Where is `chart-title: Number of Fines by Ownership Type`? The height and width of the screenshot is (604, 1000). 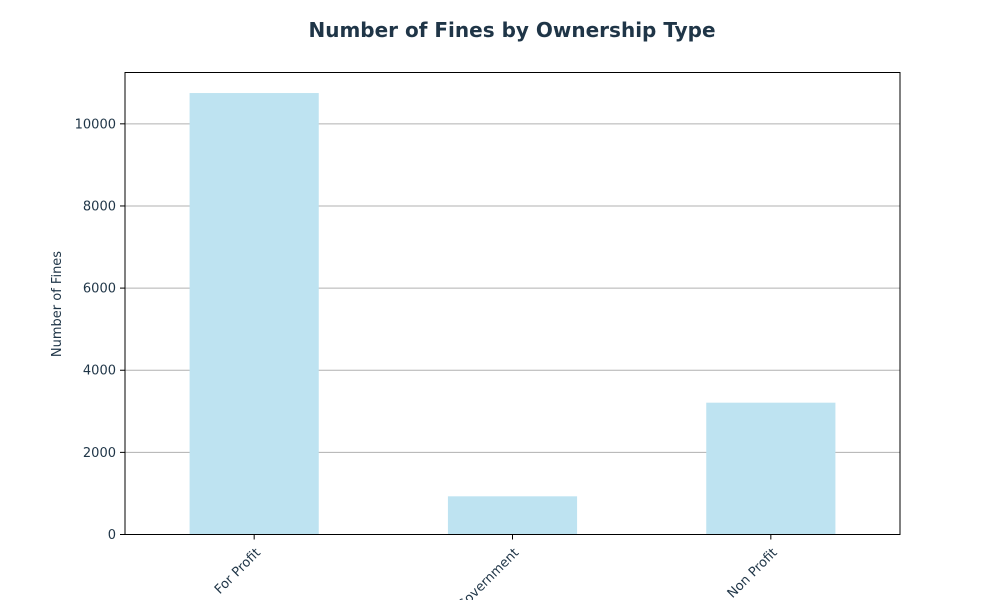 chart-title: Number of Fines by Ownership Type is located at coordinates (511, 30).